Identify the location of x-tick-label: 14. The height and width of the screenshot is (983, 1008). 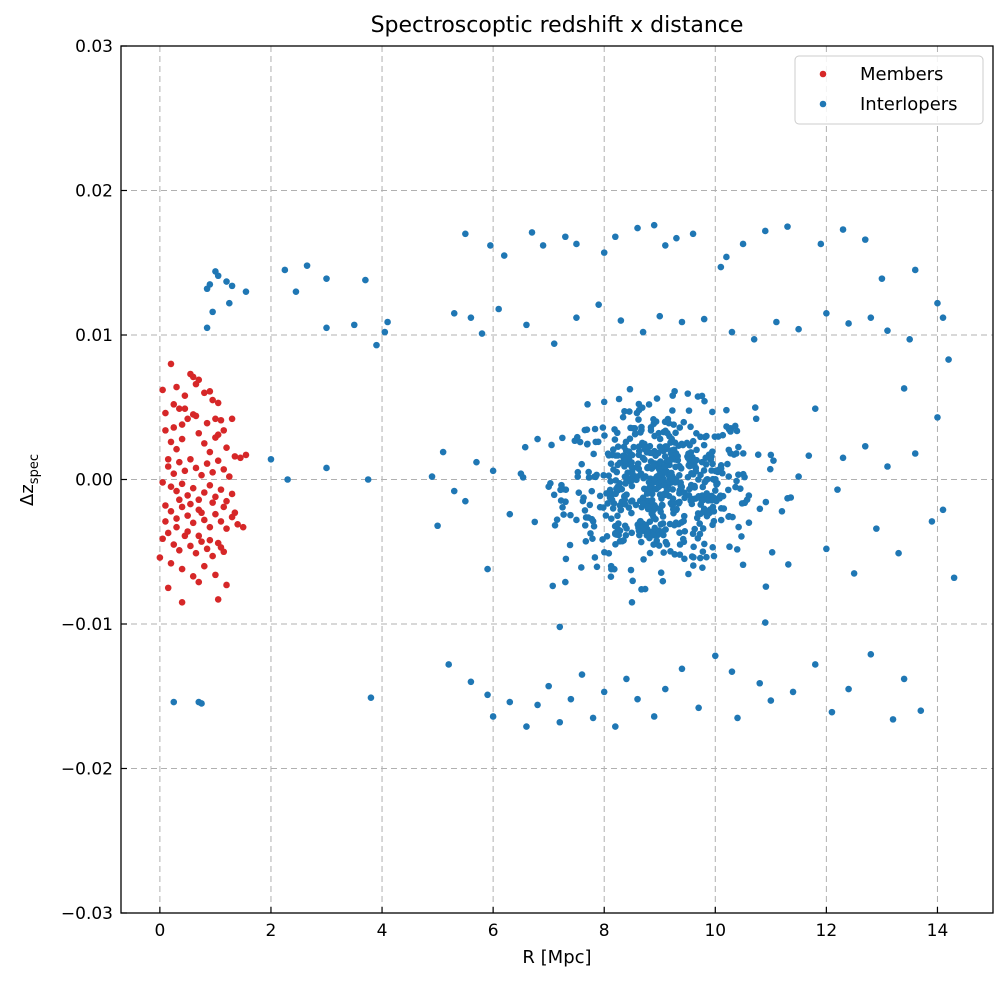
(938, 931).